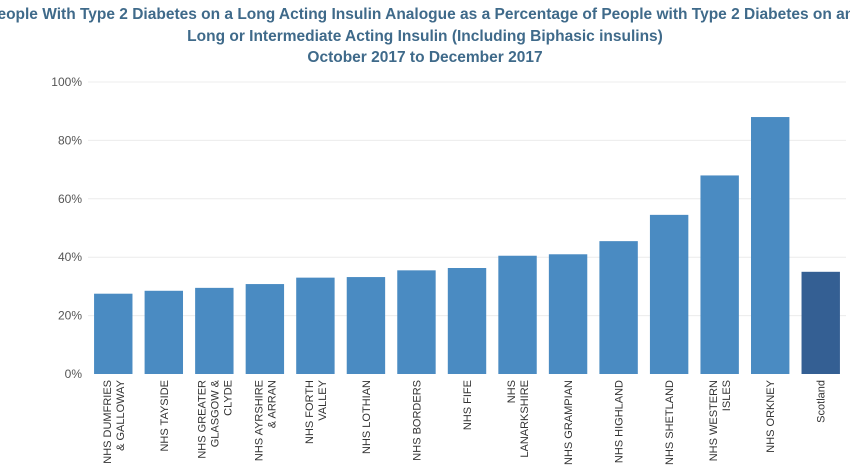 The height and width of the screenshot is (470, 850). What do you see at coordinates (202, 419) in the screenshot?
I see `x-tick-label-line: NHS GREATER` at bounding box center [202, 419].